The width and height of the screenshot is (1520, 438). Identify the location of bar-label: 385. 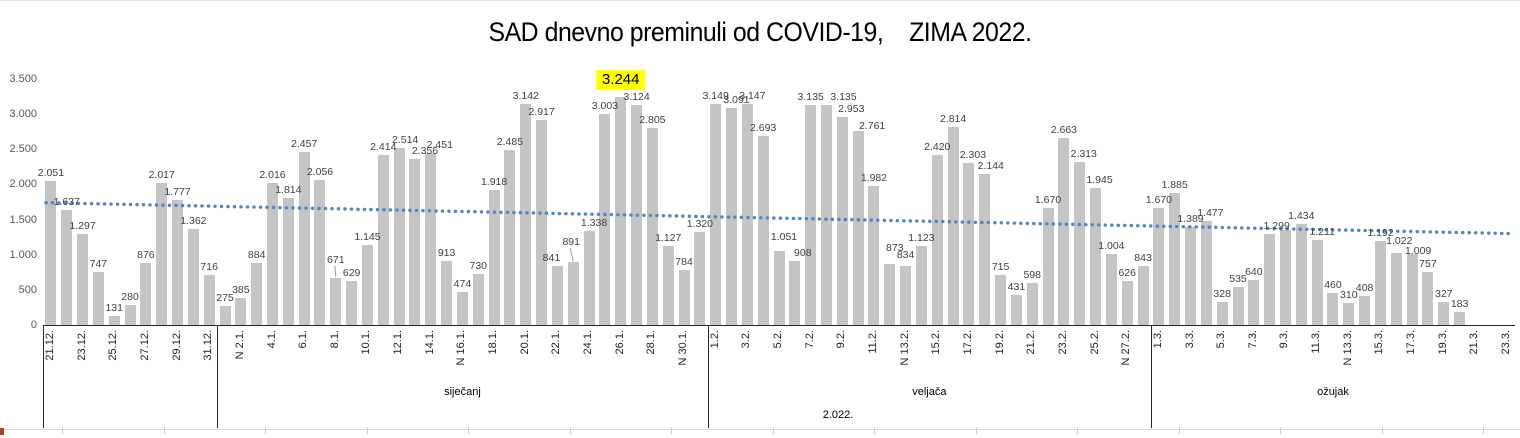
(241, 289).